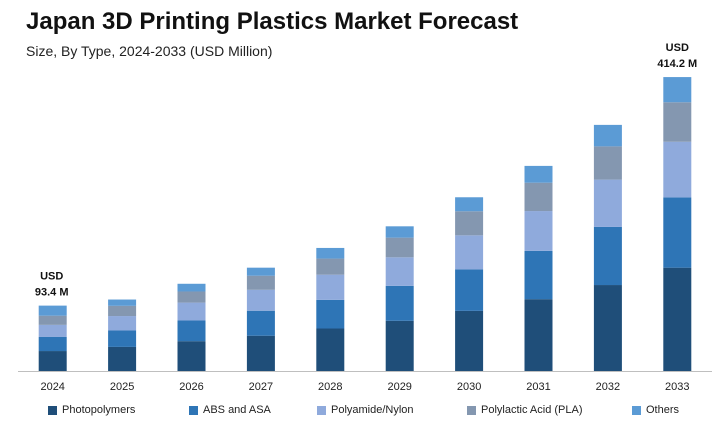 The width and height of the screenshot is (723, 434). I want to click on bar-segment-abs-and-asa-2027, so click(260, 323).